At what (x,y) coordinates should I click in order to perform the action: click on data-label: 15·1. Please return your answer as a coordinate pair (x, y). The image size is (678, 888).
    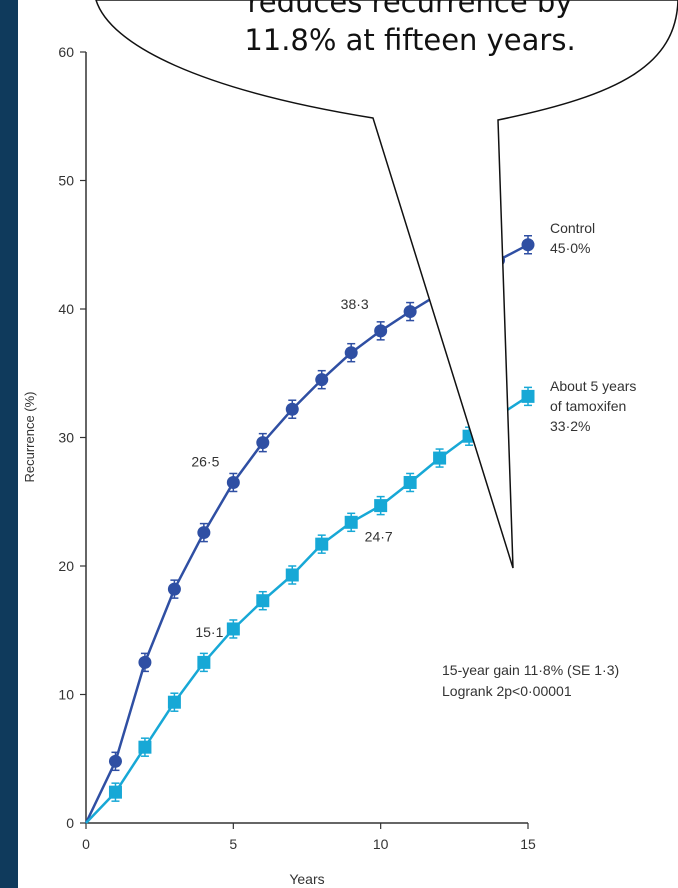
    Looking at the image, I should click on (209, 632).